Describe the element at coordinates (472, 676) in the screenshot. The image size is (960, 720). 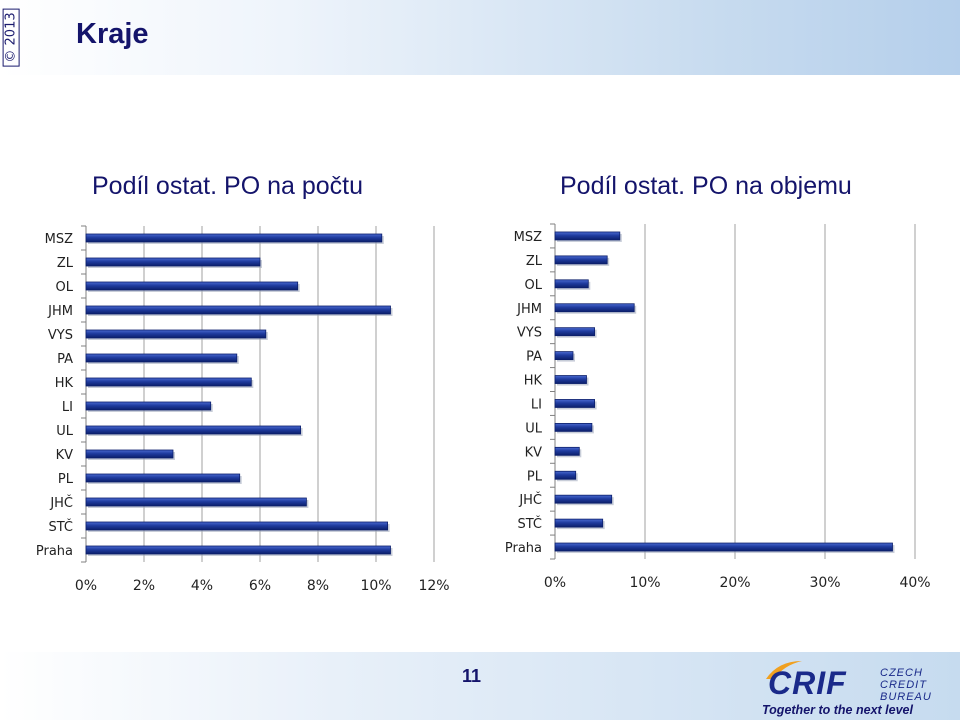
I see `page-number: 11` at that location.